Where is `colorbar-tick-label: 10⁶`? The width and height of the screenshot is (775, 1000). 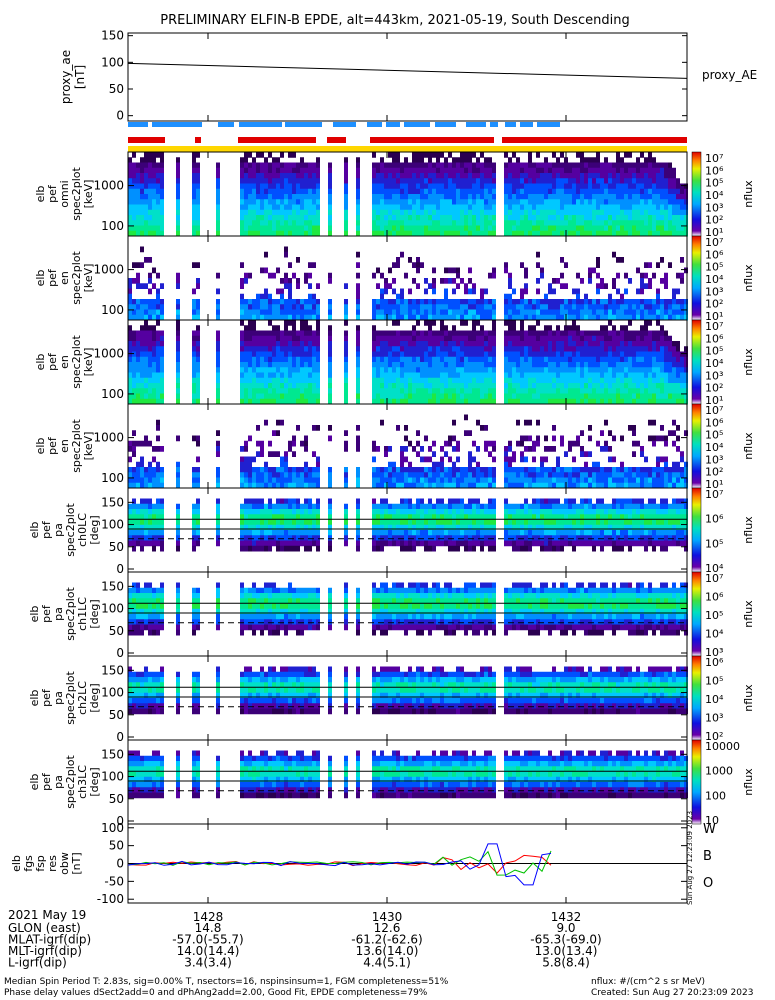 colorbar-tick-label: 10⁶ is located at coordinates (714, 422).